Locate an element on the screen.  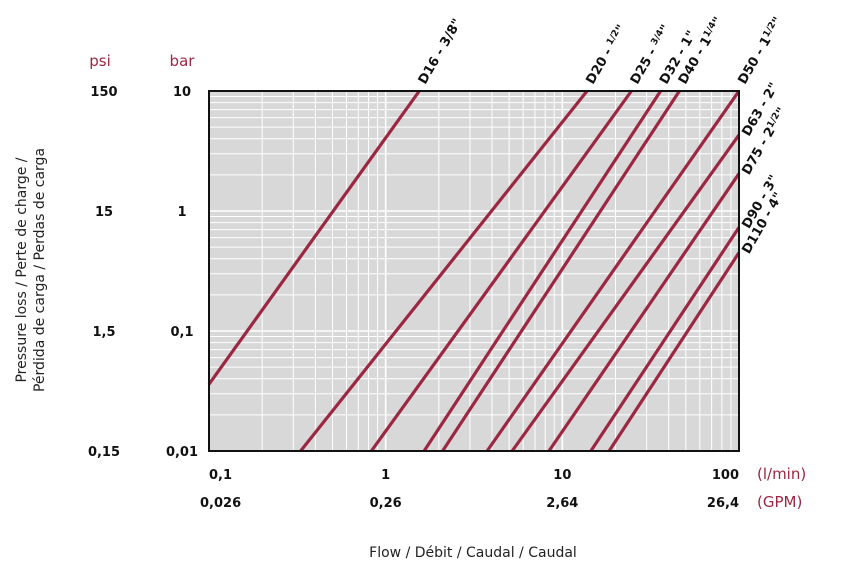
x-tick-label-lmin: 100 is located at coordinates (725, 475).